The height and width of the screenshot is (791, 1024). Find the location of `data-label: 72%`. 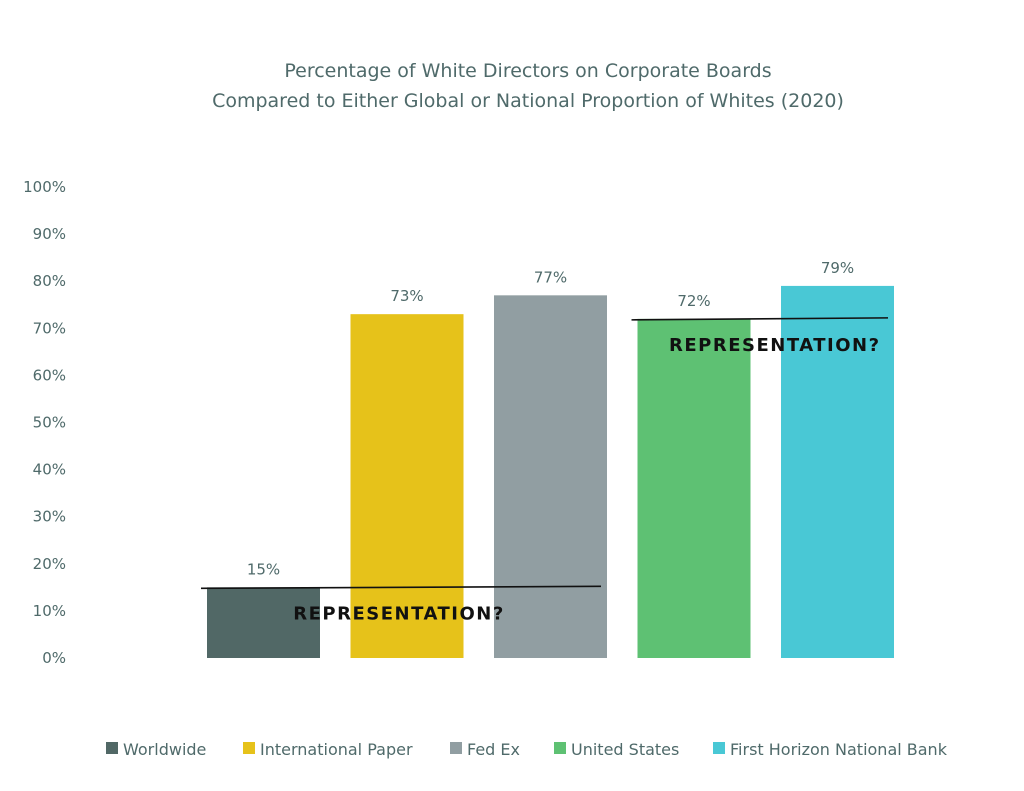

data-label: 72% is located at coordinates (693, 301).